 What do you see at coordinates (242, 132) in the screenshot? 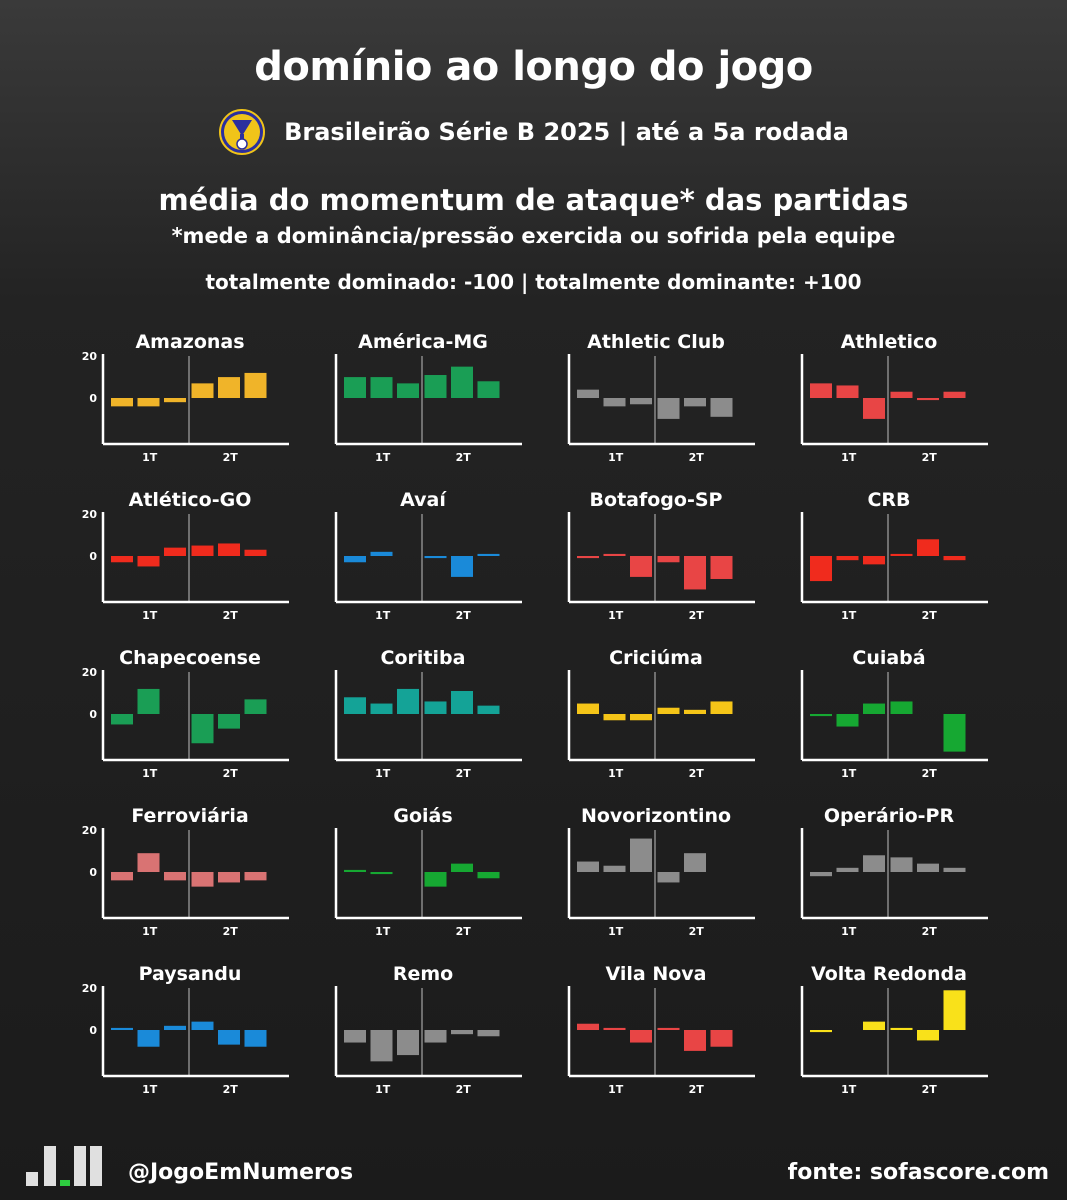
I see `competition-logo-icon` at bounding box center [242, 132].